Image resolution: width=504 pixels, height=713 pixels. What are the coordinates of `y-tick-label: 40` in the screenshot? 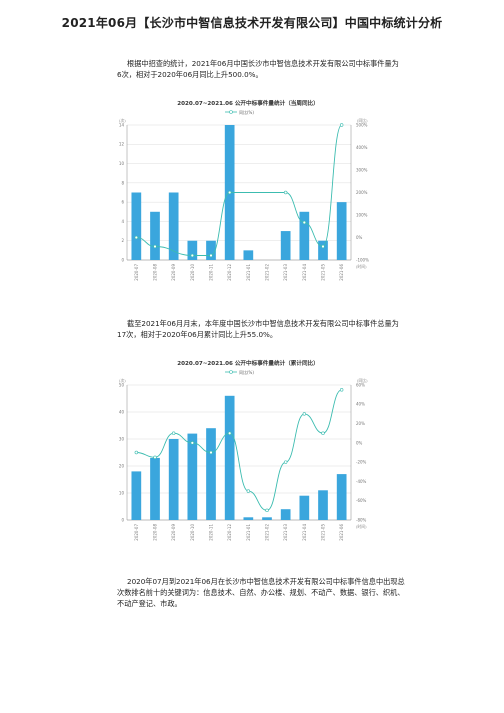 It's located at (122, 411).